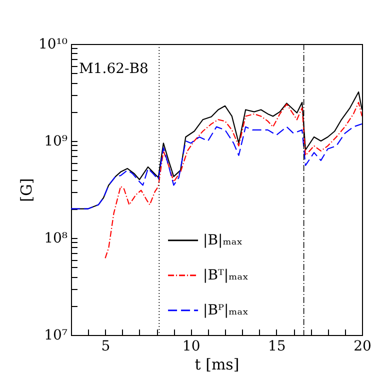 This screenshot has height=382, width=382. What do you see at coordinates (277, 346) in the screenshot?
I see `x-tick-label: 15` at bounding box center [277, 346].